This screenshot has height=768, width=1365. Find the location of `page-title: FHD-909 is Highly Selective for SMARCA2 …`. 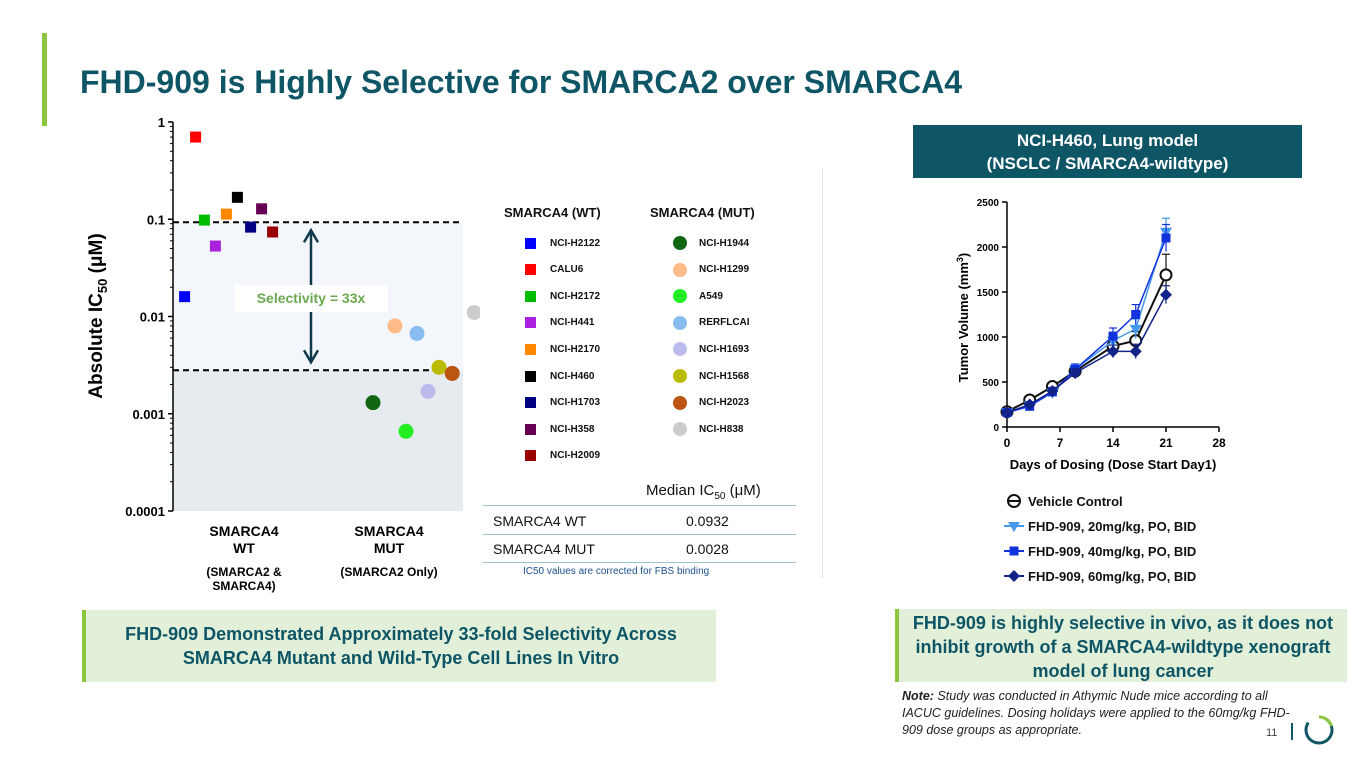

page-title: FHD-909 is Highly Selective for SMARCA2 … is located at coordinates (521, 82).